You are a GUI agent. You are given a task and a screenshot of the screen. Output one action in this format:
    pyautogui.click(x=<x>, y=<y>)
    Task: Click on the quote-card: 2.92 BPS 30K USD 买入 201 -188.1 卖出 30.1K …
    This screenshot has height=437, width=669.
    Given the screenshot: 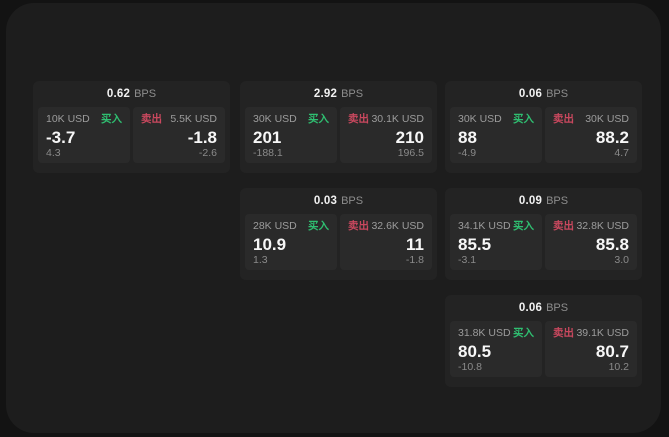 What is the action you would take?
    pyautogui.click(x=338, y=127)
    